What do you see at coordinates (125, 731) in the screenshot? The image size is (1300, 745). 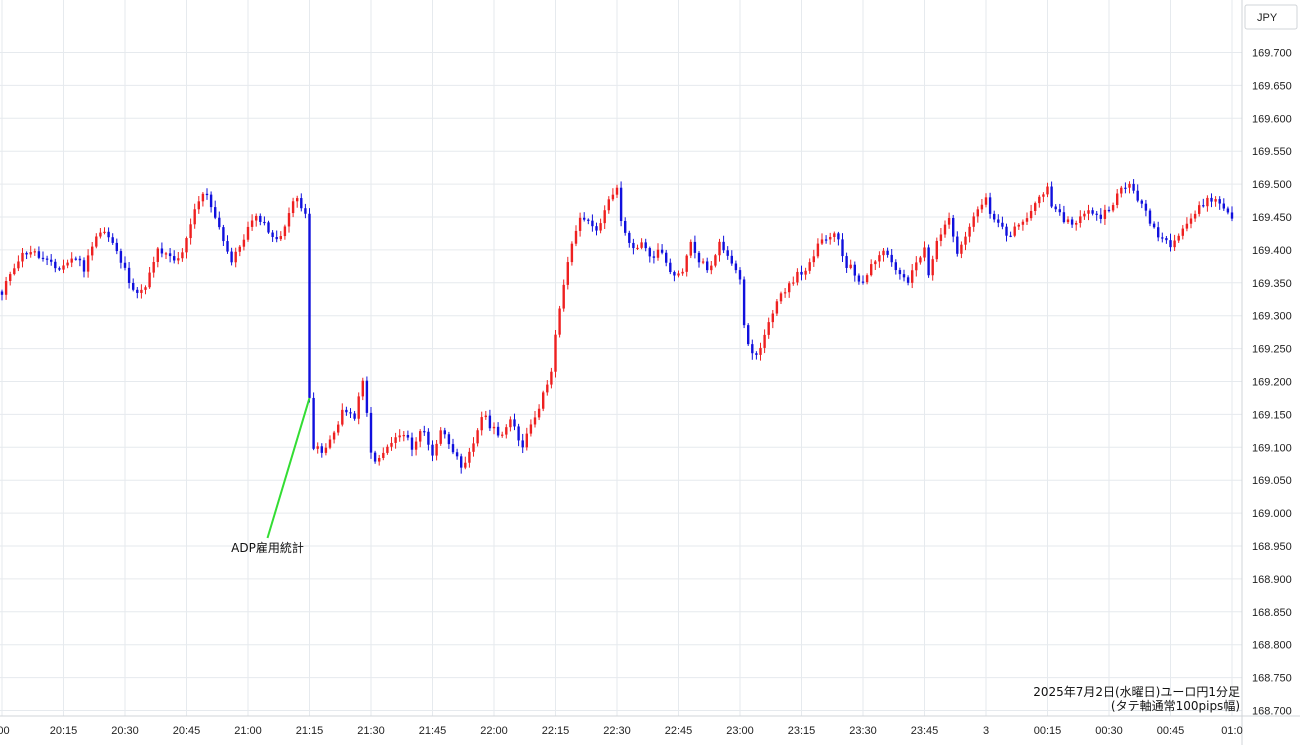 I see `x-tick-label: 20:30` at bounding box center [125, 731].